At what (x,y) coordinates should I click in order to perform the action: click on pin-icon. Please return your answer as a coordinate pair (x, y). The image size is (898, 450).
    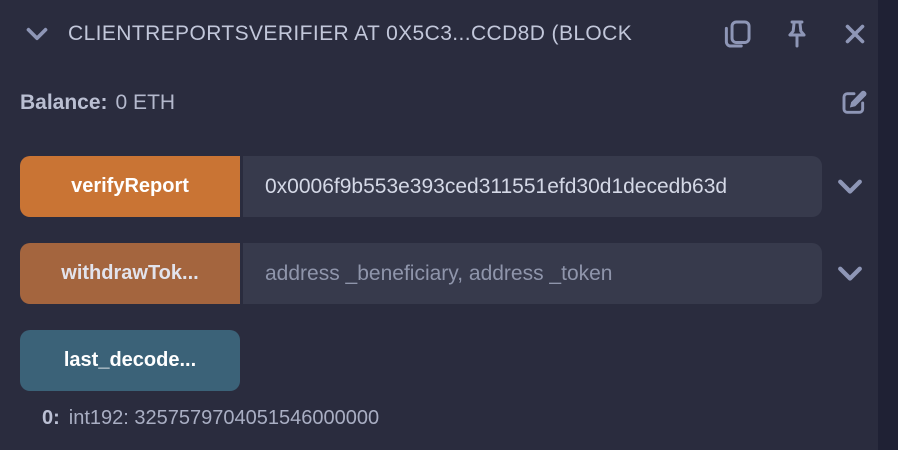
    Looking at the image, I should click on (797, 34).